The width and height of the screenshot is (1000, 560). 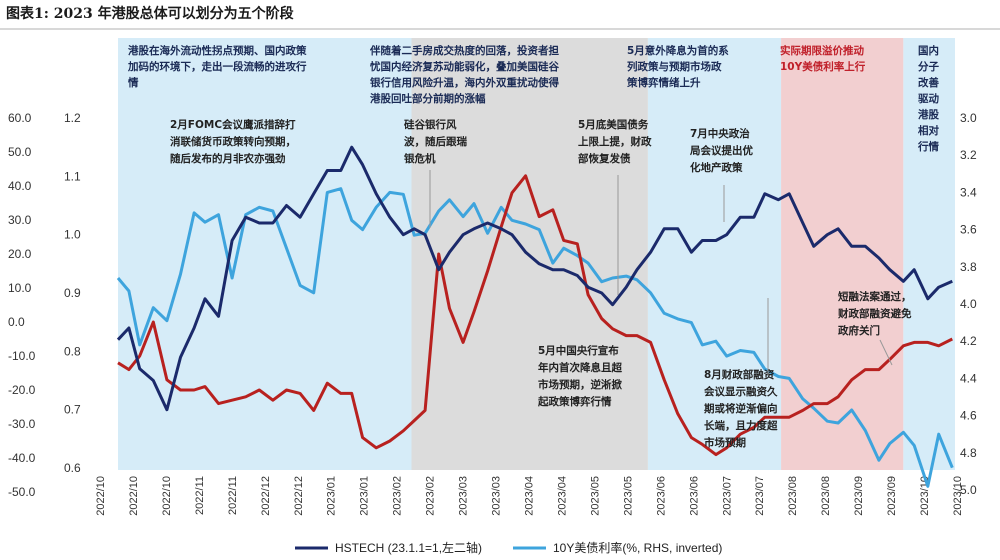 What do you see at coordinates (20, 152) in the screenshot?
I see `y-left-outer-tick: 50.0` at bounding box center [20, 152].